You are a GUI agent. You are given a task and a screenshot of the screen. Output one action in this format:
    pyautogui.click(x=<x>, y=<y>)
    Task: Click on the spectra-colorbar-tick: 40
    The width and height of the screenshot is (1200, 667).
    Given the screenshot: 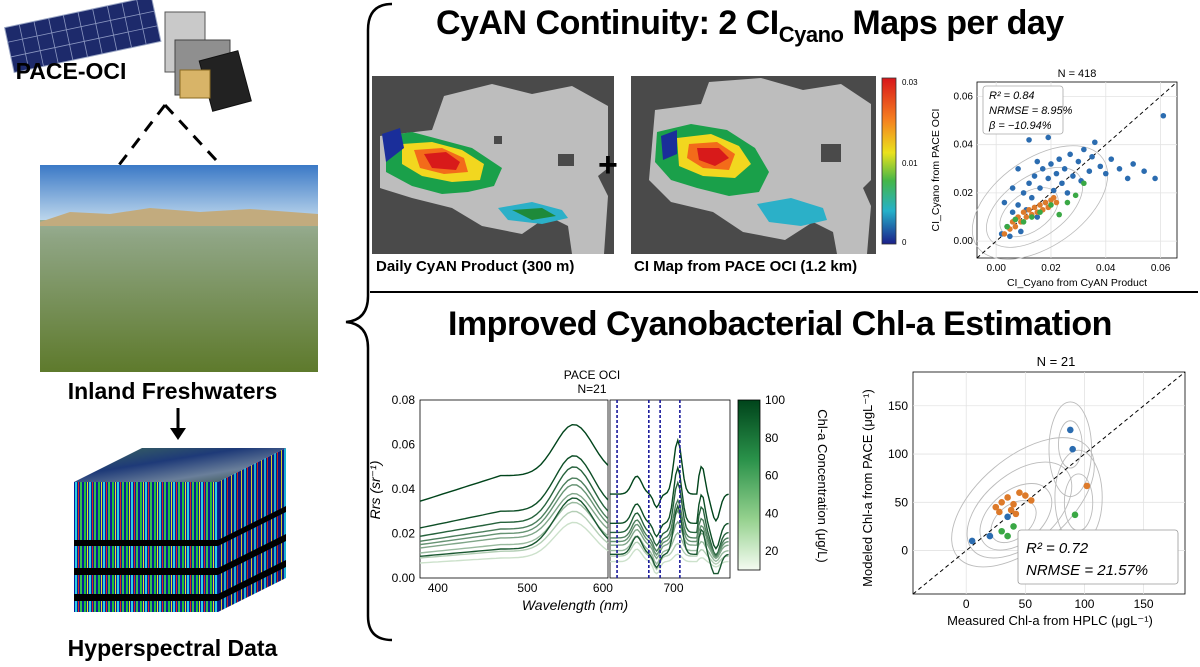 What is the action you would take?
    pyautogui.click(x=772, y=513)
    